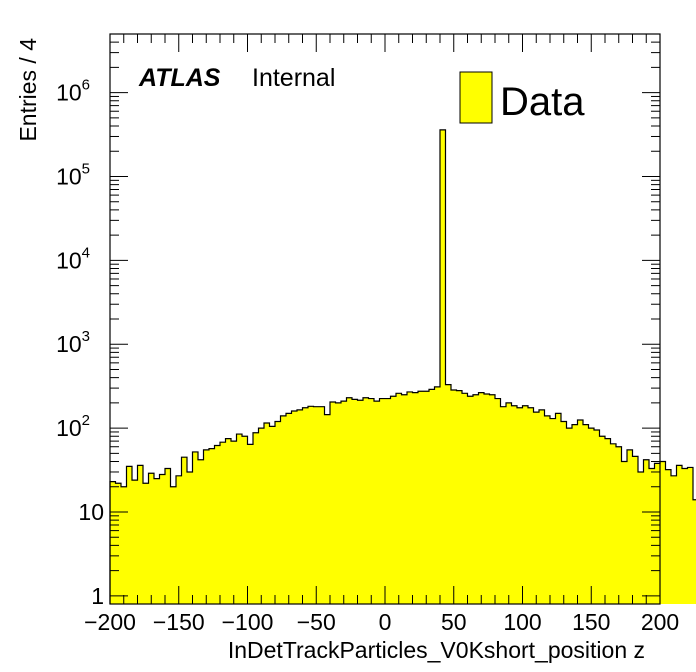 Image resolution: width=696 pixels, height=672 pixels. What do you see at coordinates (293, 78) in the screenshot?
I see `status-label: Internal` at bounding box center [293, 78].